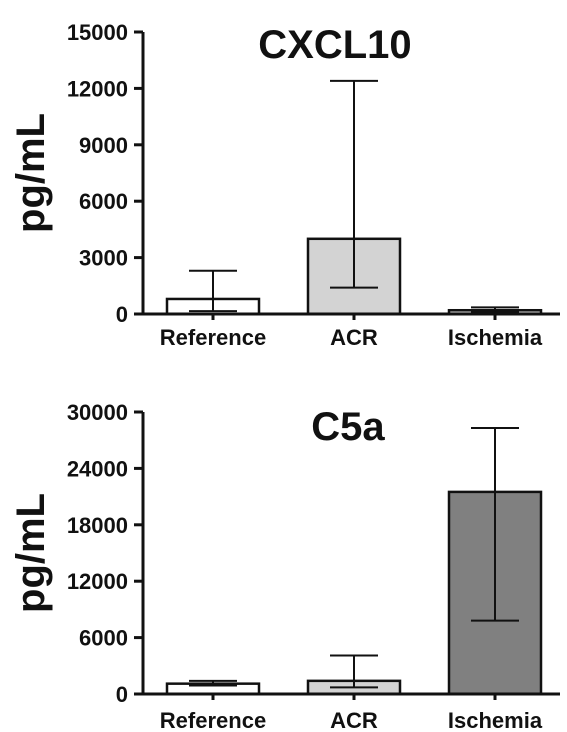  Describe the element at coordinates (103, 145) in the screenshot. I see `y-tick-label: 9000` at that location.